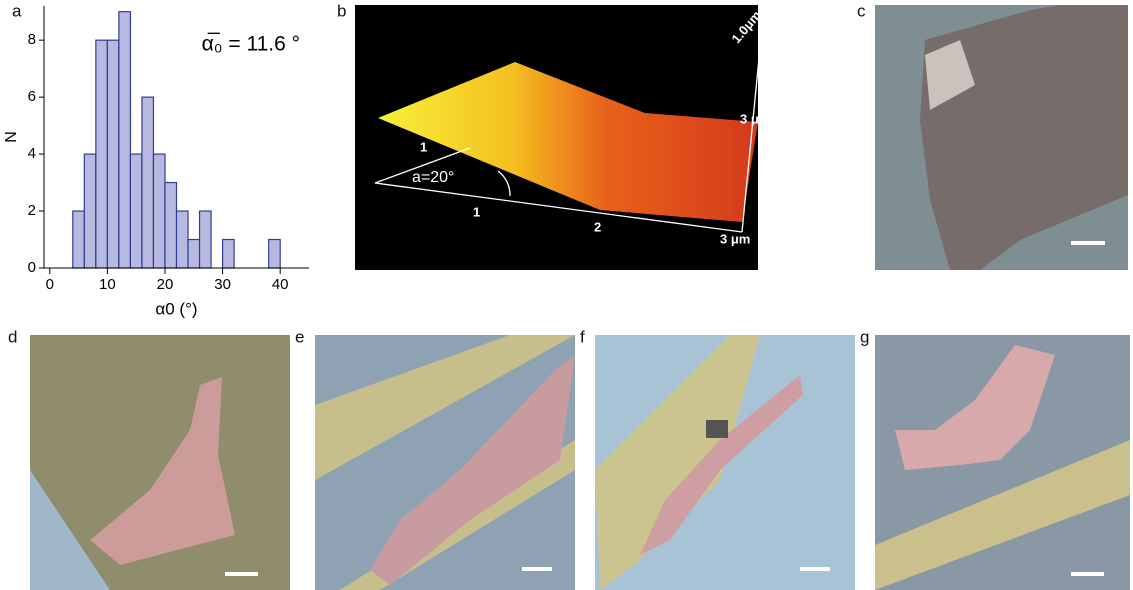 The width and height of the screenshot is (1133, 590). What do you see at coordinates (12, 336) in the screenshot?
I see `panel-letter: d` at bounding box center [12, 336].